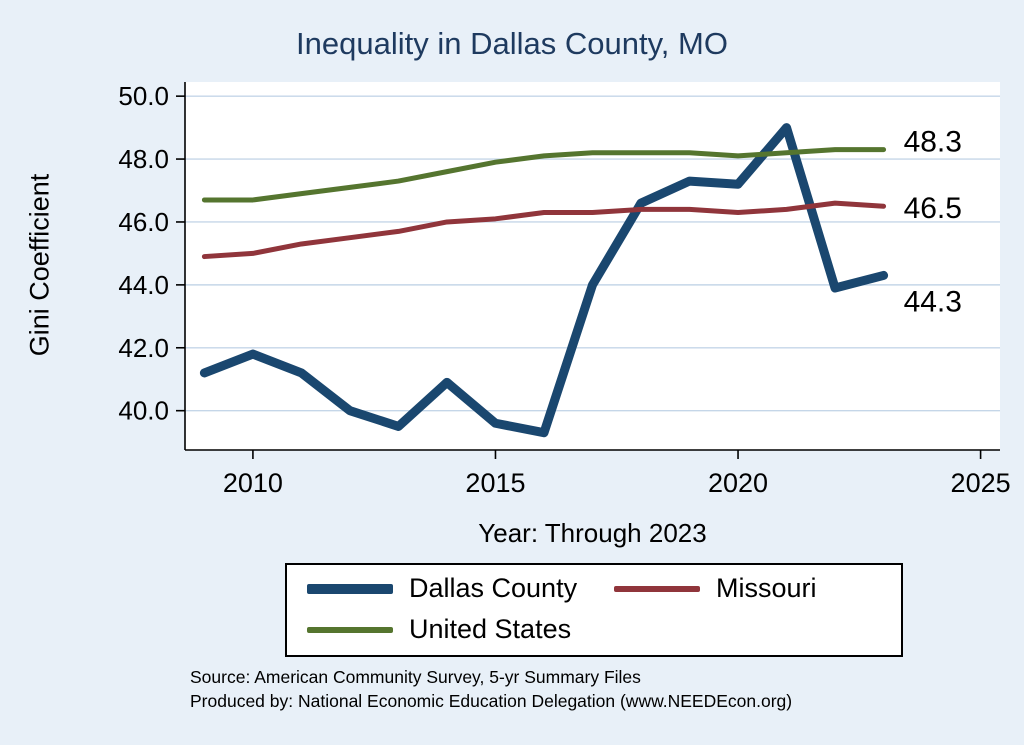 The height and width of the screenshot is (745, 1024). Describe the element at coordinates (490, 629) in the screenshot. I see `legend-label-united-states: United States` at that location.